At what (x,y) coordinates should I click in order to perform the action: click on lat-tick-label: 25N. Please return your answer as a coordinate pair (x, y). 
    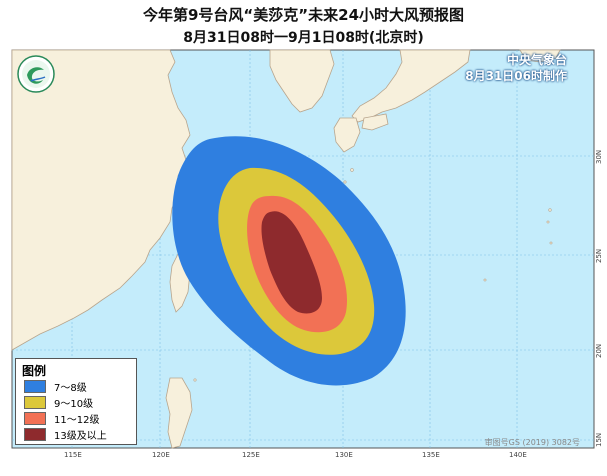
    Looking at the image, I should click on (599, 255).